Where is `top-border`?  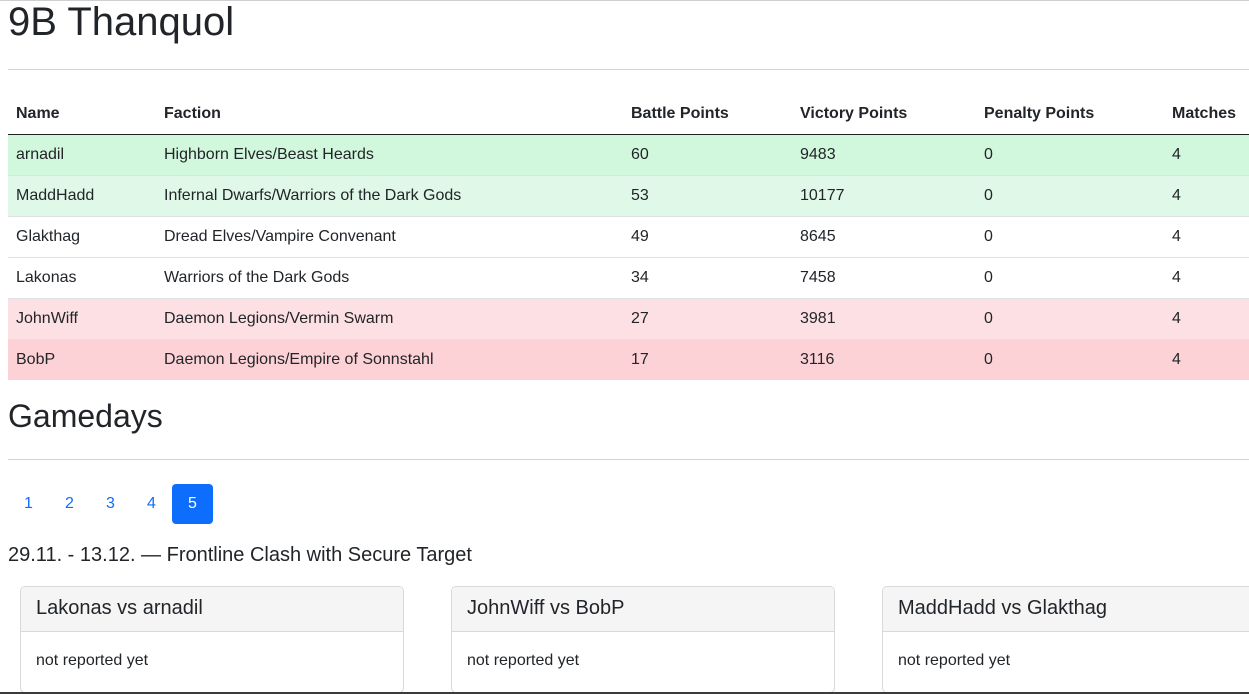
top-border is located at coordinates (624, 0).